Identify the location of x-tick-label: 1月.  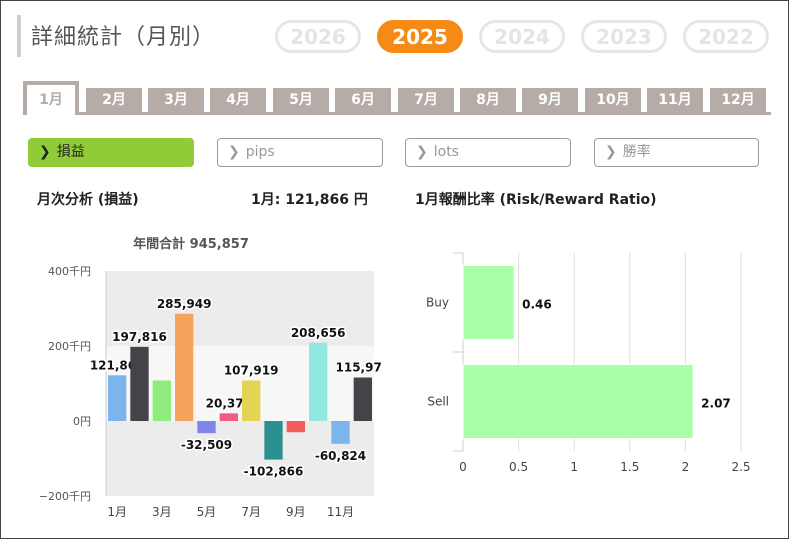
(117, 512).